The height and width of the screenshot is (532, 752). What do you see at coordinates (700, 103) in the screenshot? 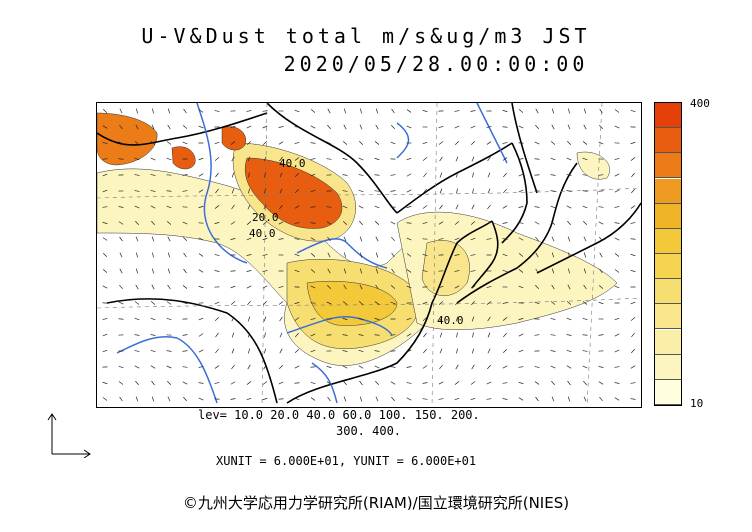
I see `colorbar-max-label: 400` at bounding box center [700, 103].